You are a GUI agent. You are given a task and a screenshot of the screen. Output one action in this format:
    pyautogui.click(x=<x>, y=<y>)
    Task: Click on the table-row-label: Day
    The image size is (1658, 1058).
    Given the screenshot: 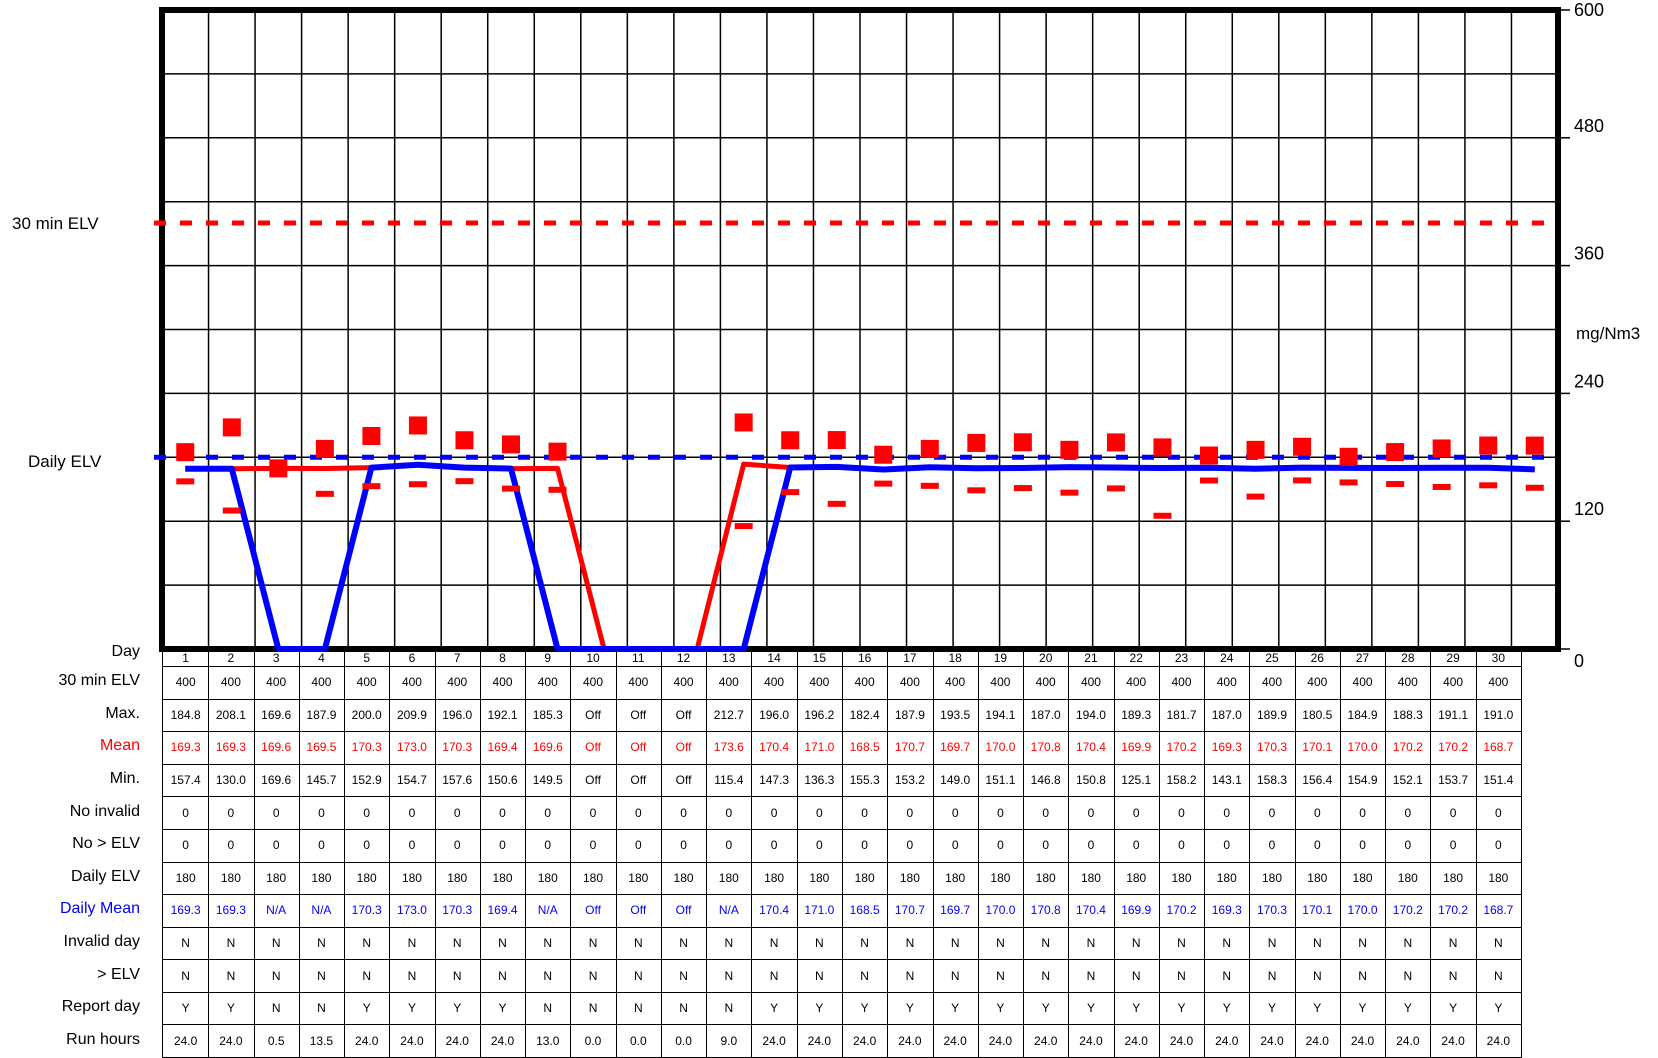 What is the action you would take?
    pyautogui.click(x=125, y=651)
    